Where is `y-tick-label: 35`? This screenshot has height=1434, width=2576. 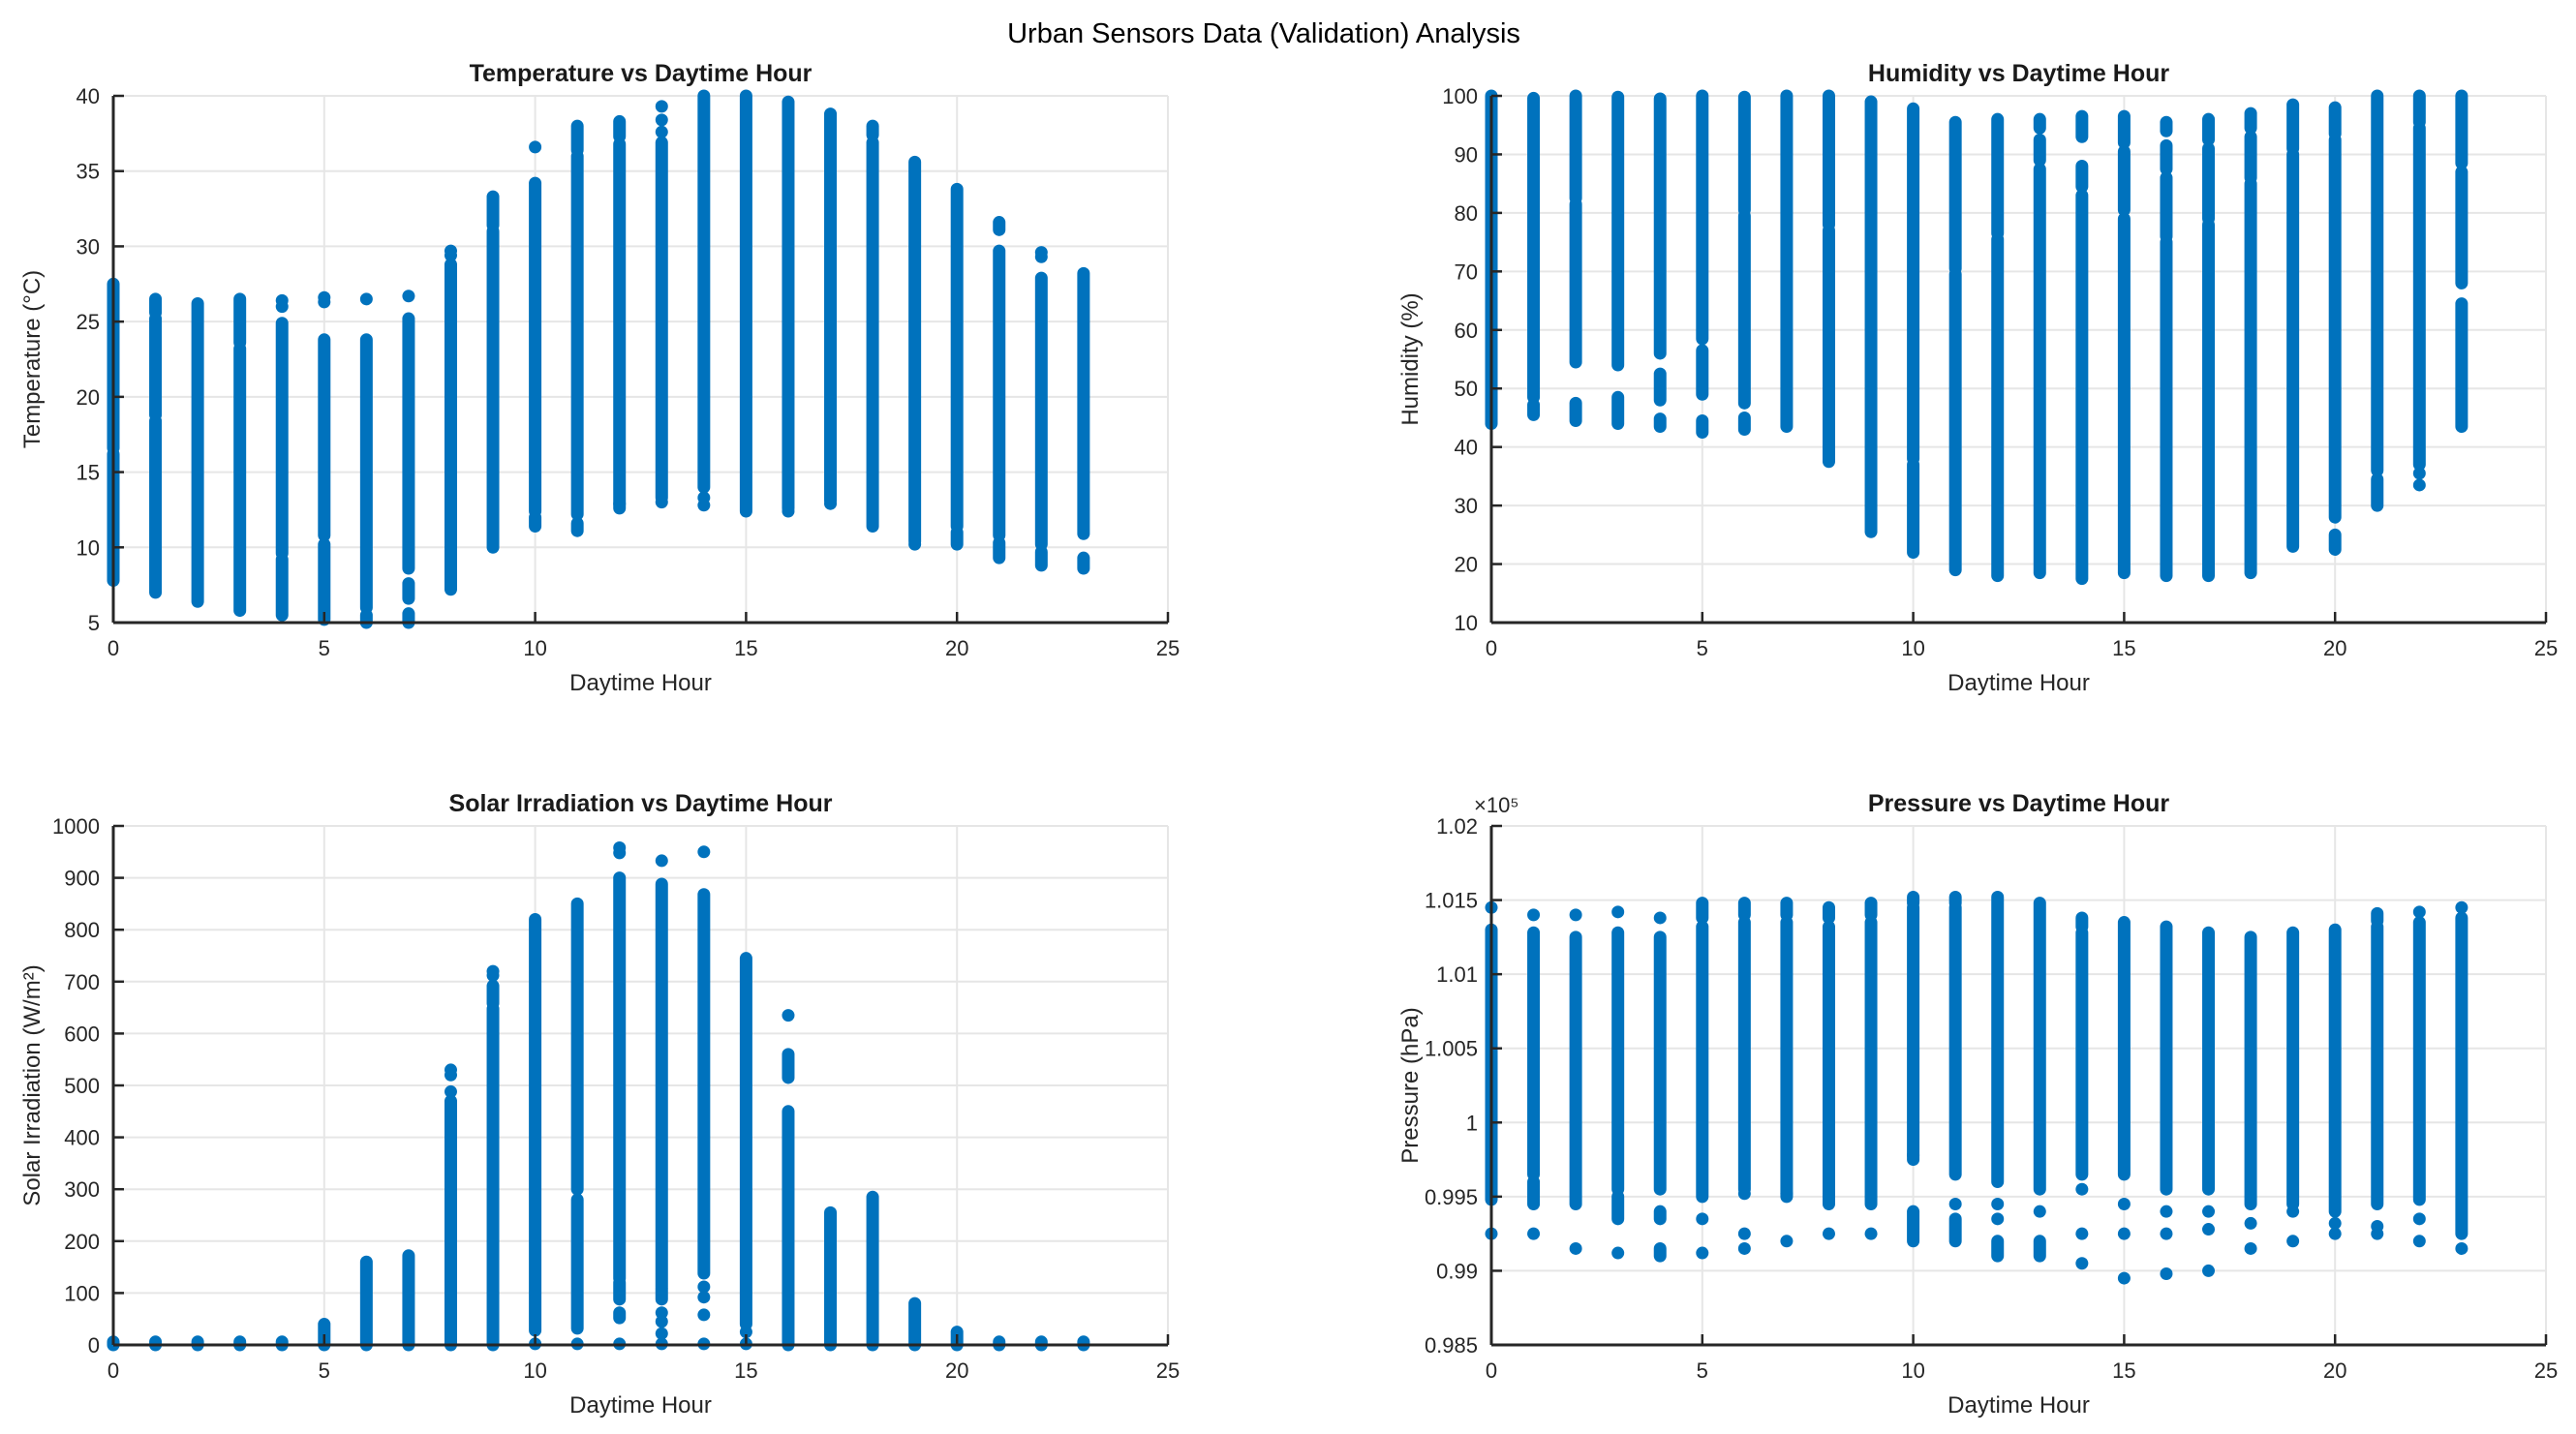
y-tick-label: 35 is located at coordinates (88, 172).